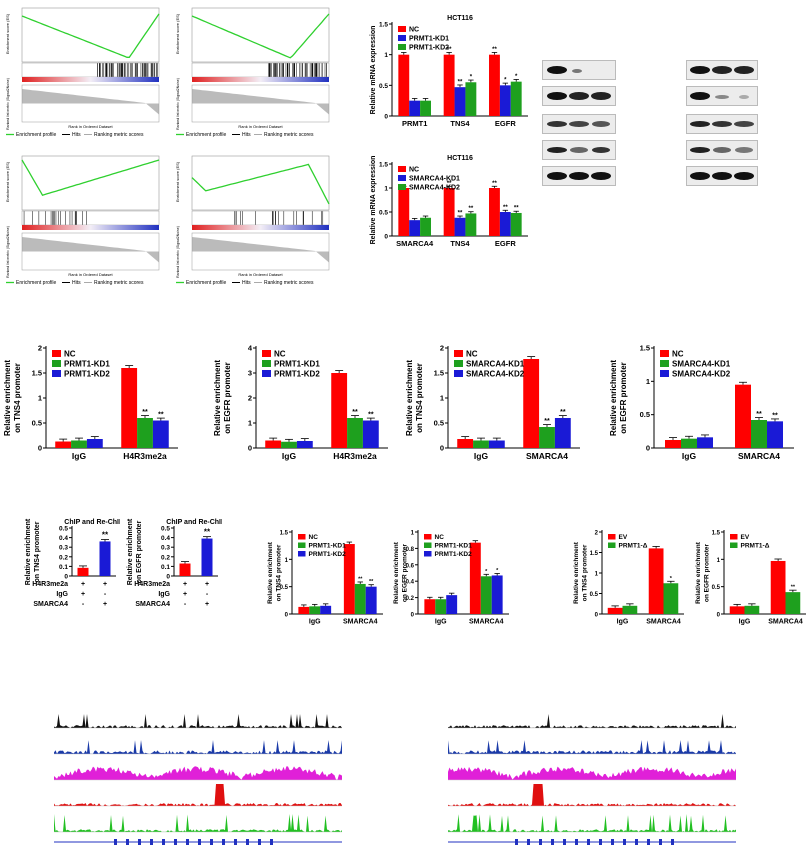 The width and height of the screenshot is (811, 851). I want to click on chart-title: ChIP and Re-ChIP, so click(194, 522).